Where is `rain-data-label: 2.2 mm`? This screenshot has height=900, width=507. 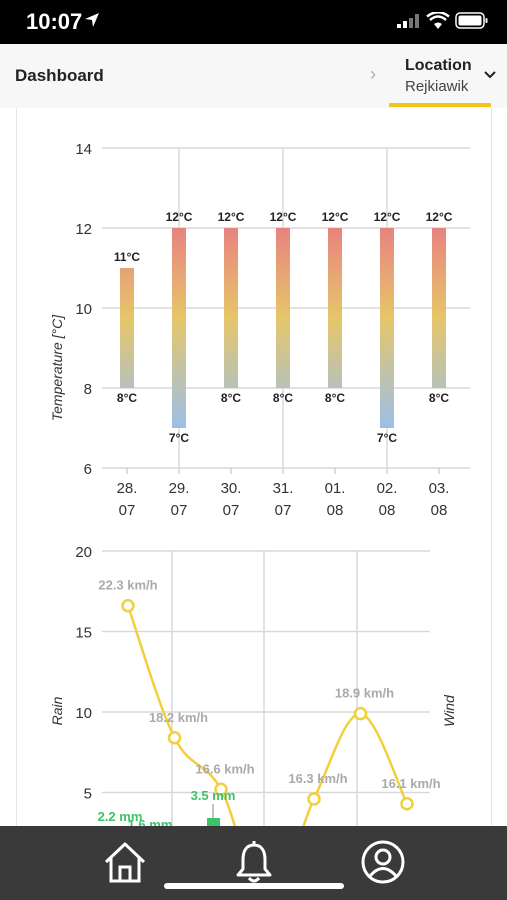
rain-data-label: 2.2 mm is located at coordinates (120, 816).